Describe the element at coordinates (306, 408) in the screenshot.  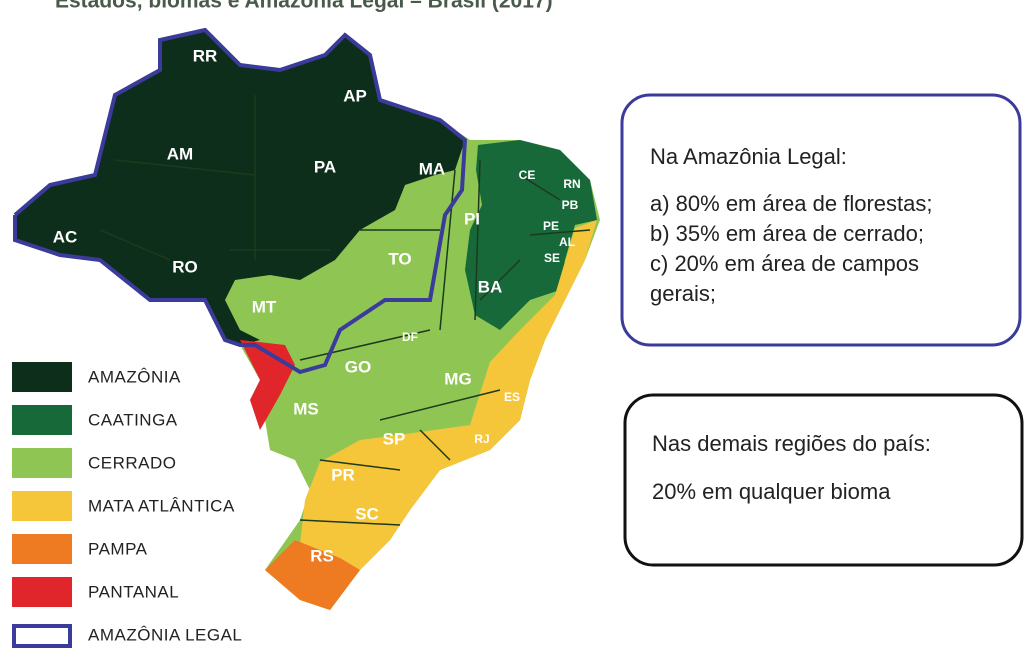
I see `state-label: MS` at that location.